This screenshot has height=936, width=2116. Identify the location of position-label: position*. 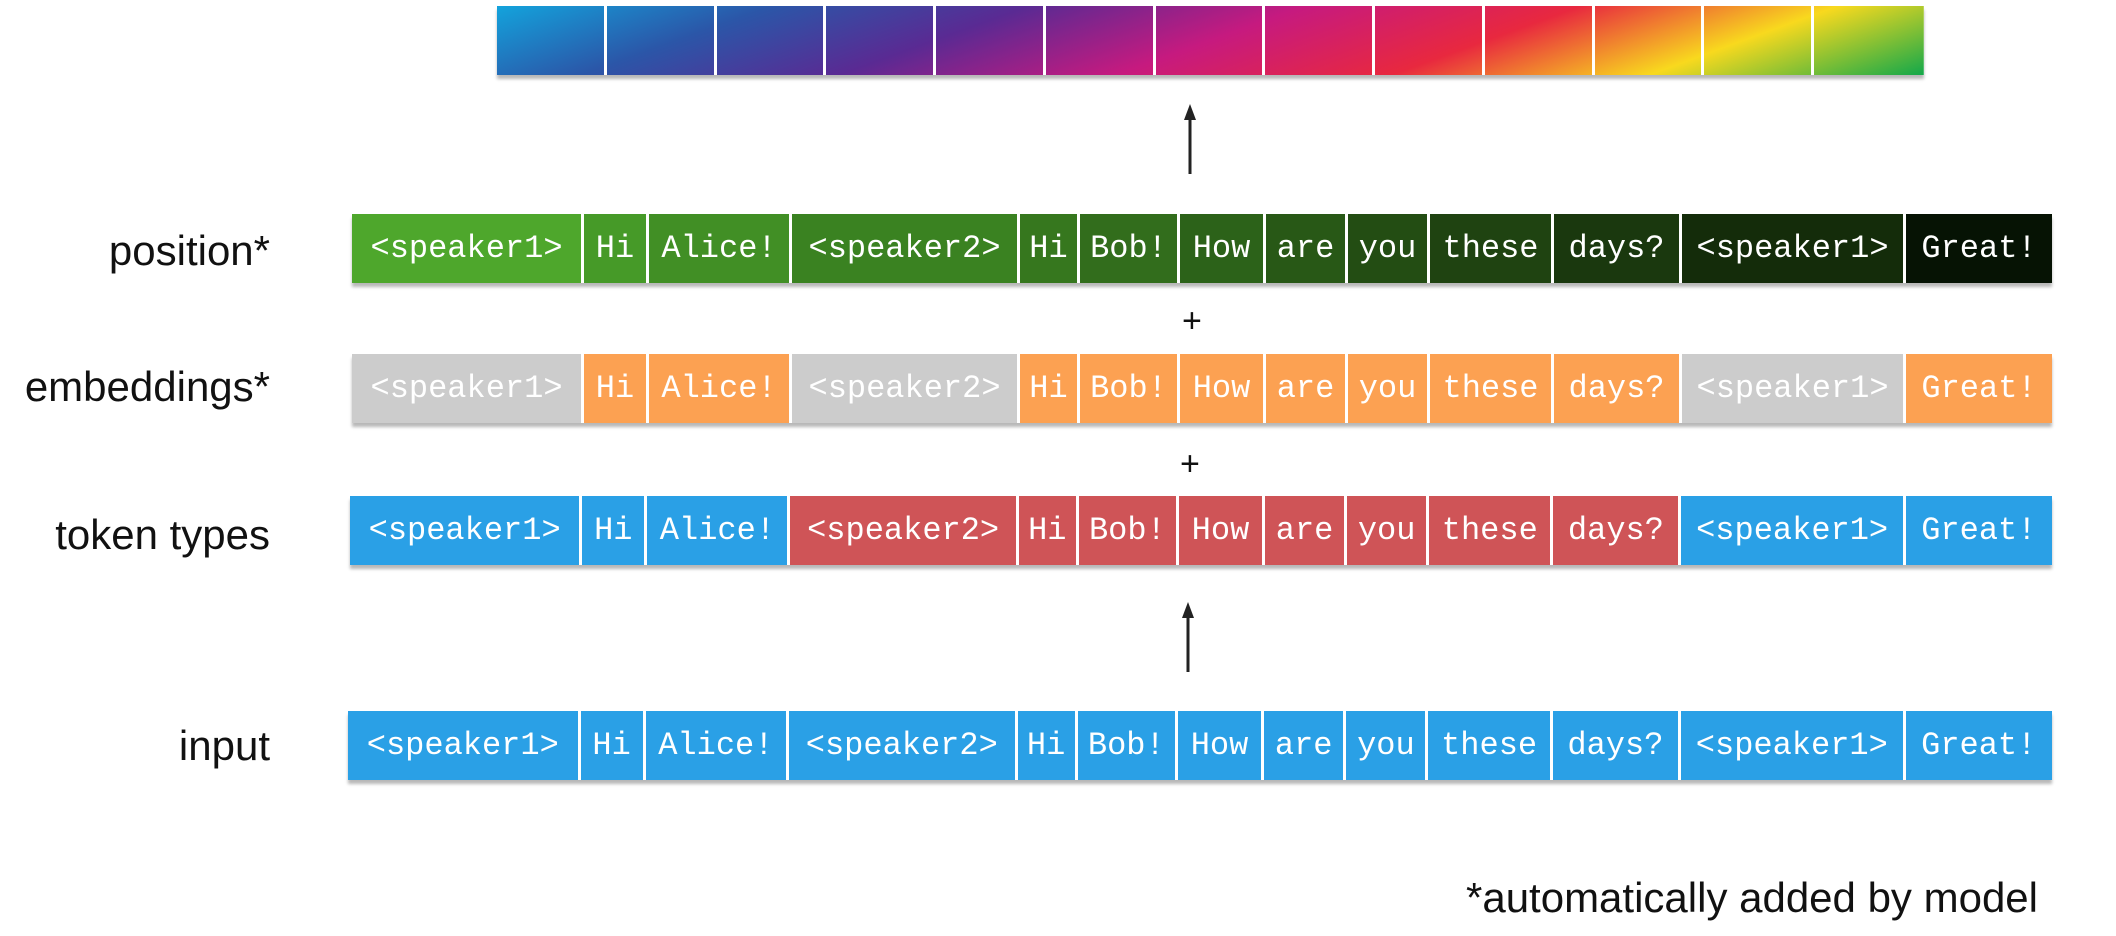
(189, 250).